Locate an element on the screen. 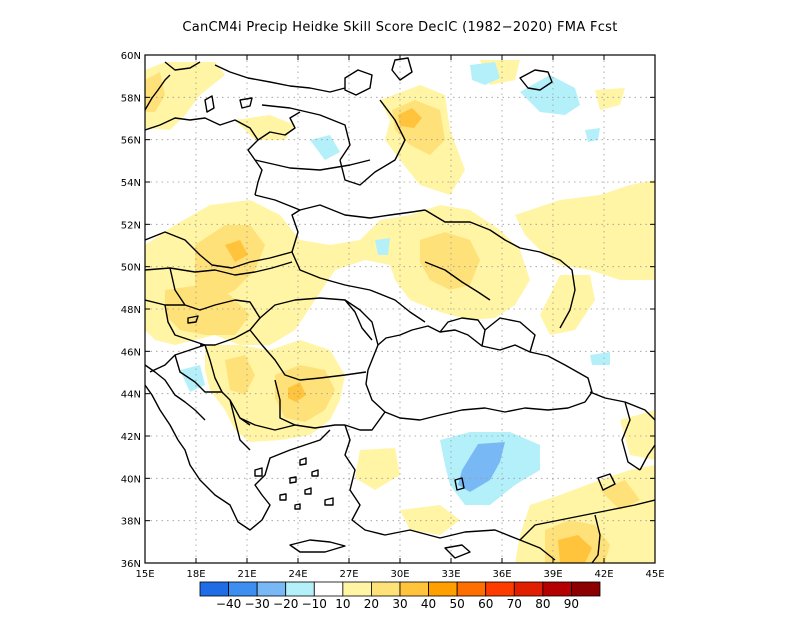 Image resolution: width=800 pixels, height=618 pixels. black-sea-coast is located at coordinates (479, 373).